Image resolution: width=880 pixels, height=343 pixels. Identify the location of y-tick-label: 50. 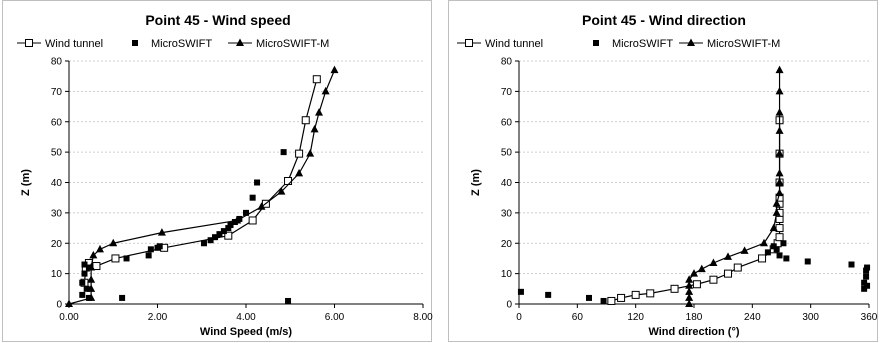
(57, 153).